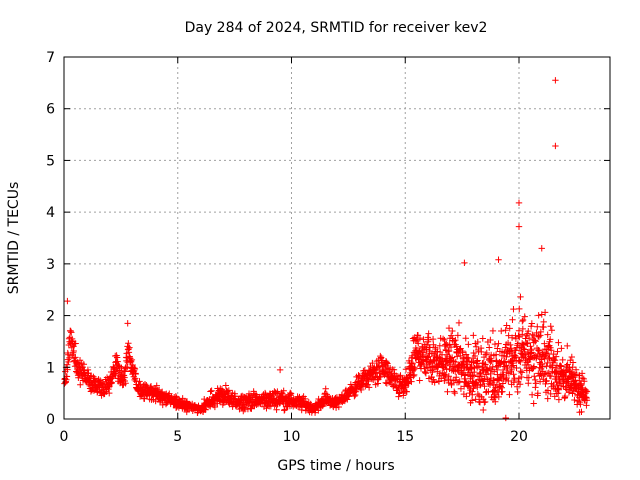 Image resolution: width=640 pixels, height=480 pixels. Describe the element at coordinates (50, 213) in the screenshot. I see `y-tick-label: 4` at that location.